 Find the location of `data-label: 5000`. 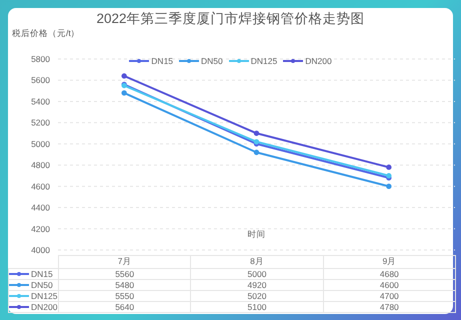

data-label: 5000 is located at coordinates (257, 274).